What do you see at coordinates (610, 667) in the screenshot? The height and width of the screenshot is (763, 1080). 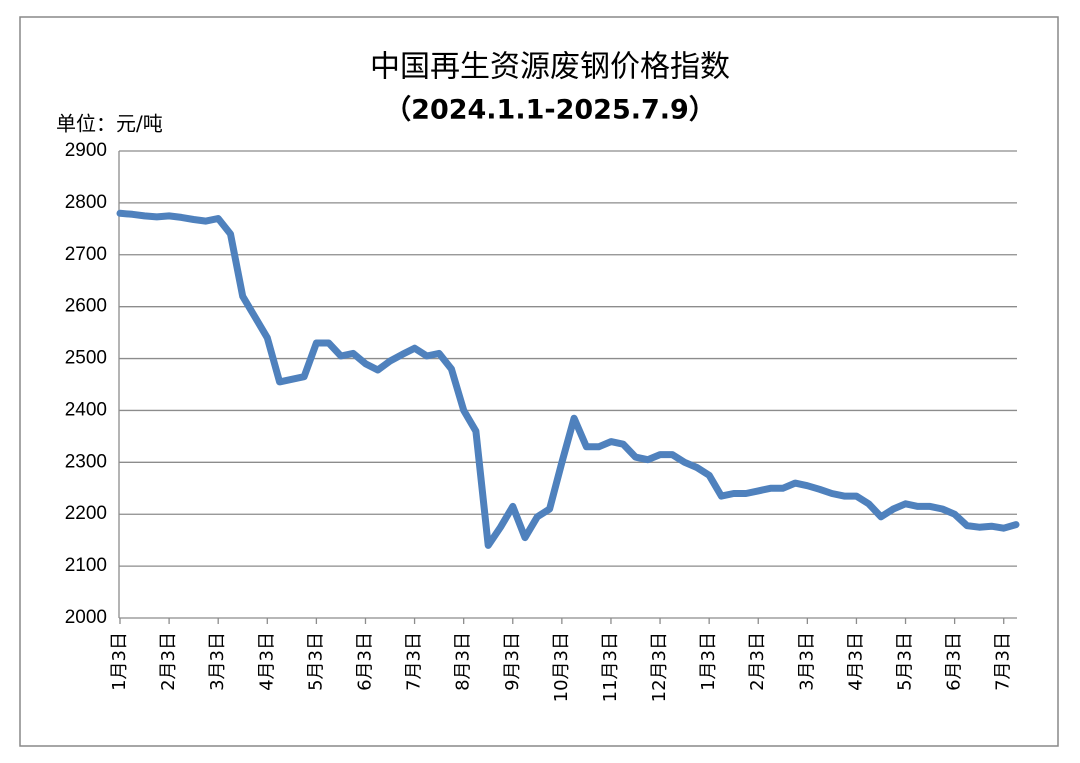 I see `x-tick-label: 11月3日` at bounding box center [610, 667].